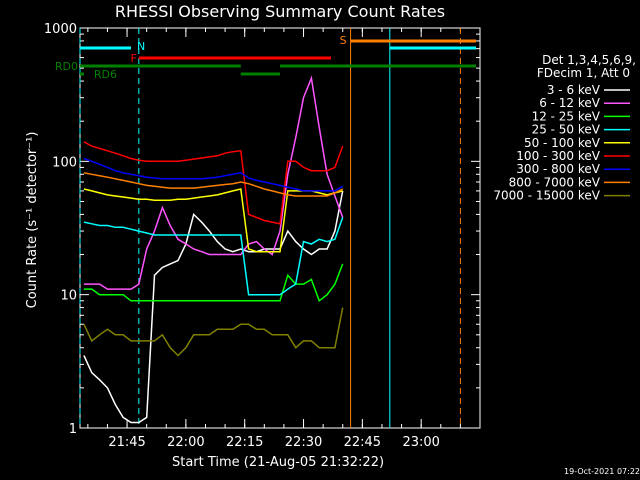 Image resolution: width=640 pixels, height=480 pixels. Describe the element at coordinates (32, 220) in the screenshot. I see `y-axis-label: Count Rate (s⁻¹ detector⁻¹)` at that location.